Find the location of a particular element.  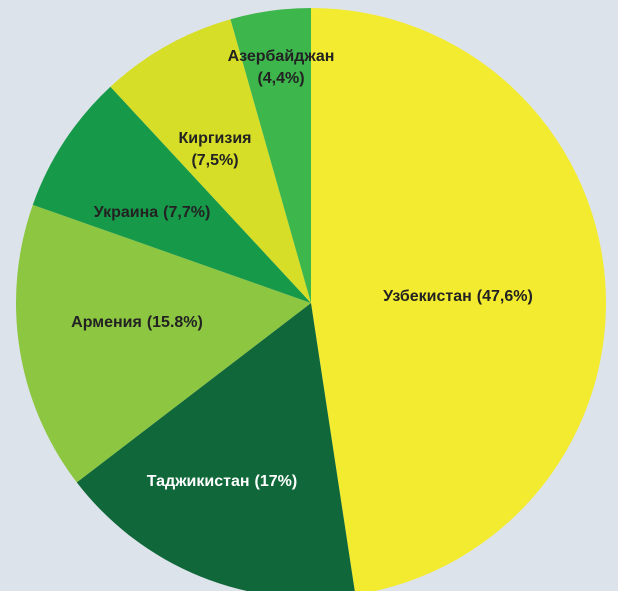

label-name: Киргизия is located at coordinates (215, 138).